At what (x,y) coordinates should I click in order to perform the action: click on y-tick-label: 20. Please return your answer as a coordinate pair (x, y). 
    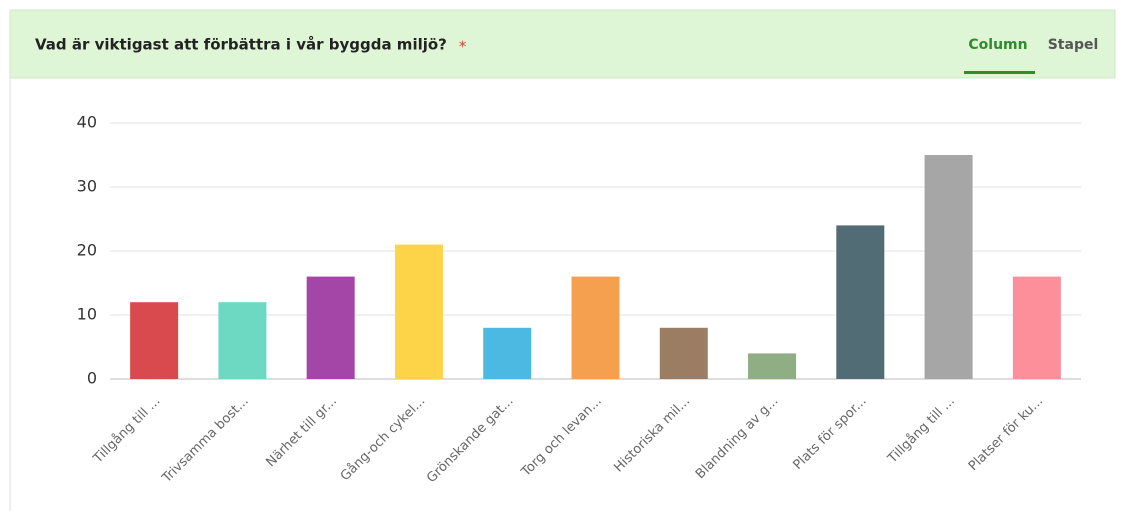
    Looking at the image, I should click on (87, 250).